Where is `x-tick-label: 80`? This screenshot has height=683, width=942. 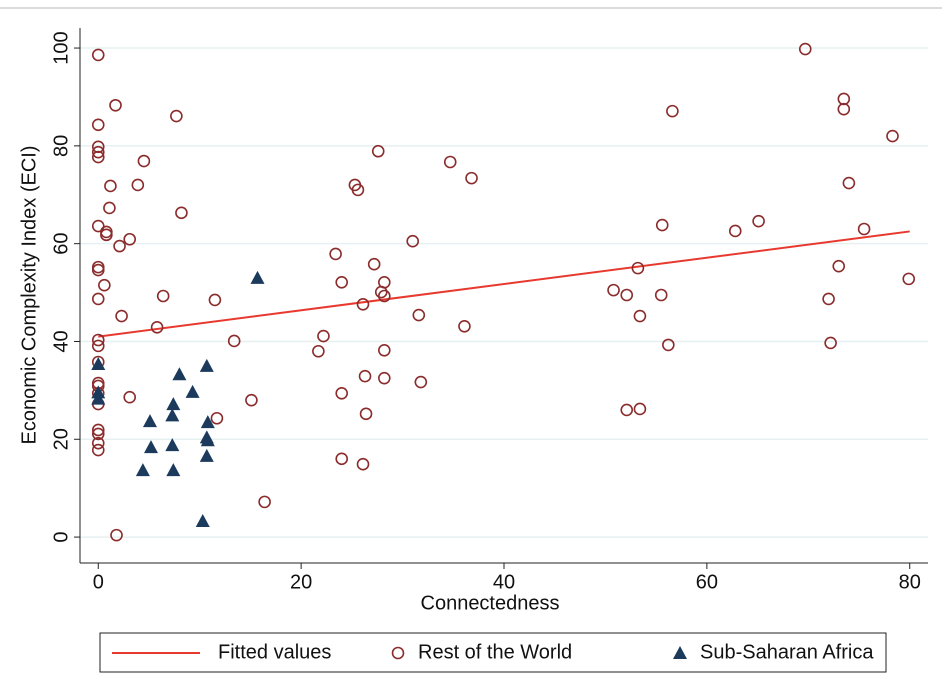
x-tick-label: 80 is located at coordinates (910, 582).